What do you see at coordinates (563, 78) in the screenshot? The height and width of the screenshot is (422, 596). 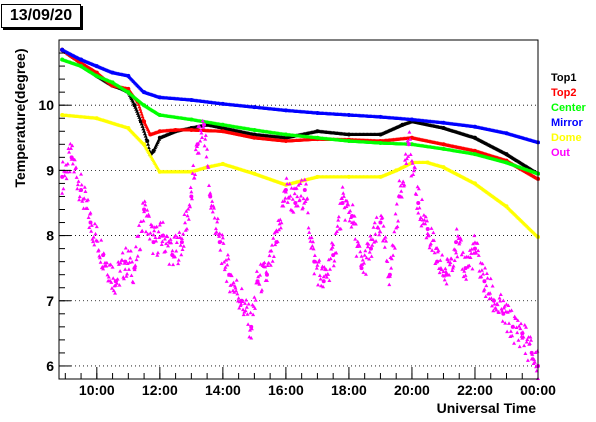 I see `legend-top1: Top1` at bounding box center [563, 78].